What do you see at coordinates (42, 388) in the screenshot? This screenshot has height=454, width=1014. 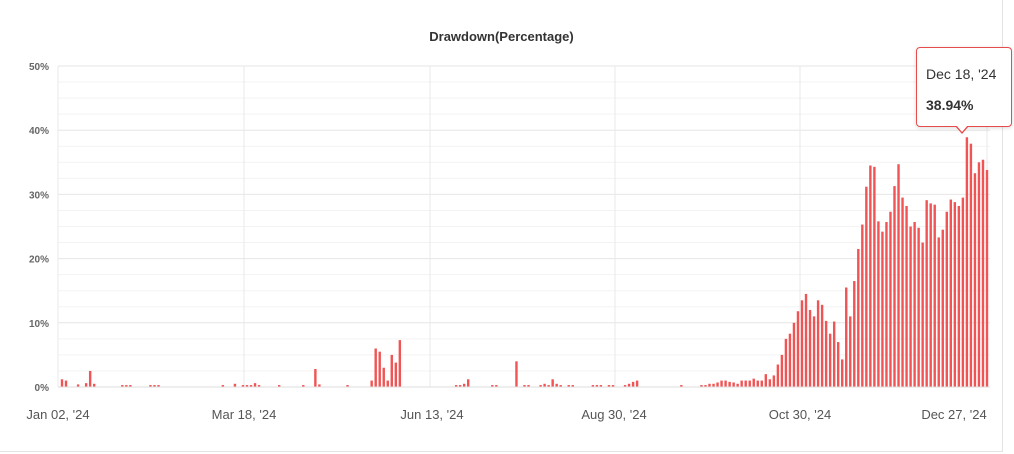 I see `y-tick-label: 0%` at bounding box center [42, 388].